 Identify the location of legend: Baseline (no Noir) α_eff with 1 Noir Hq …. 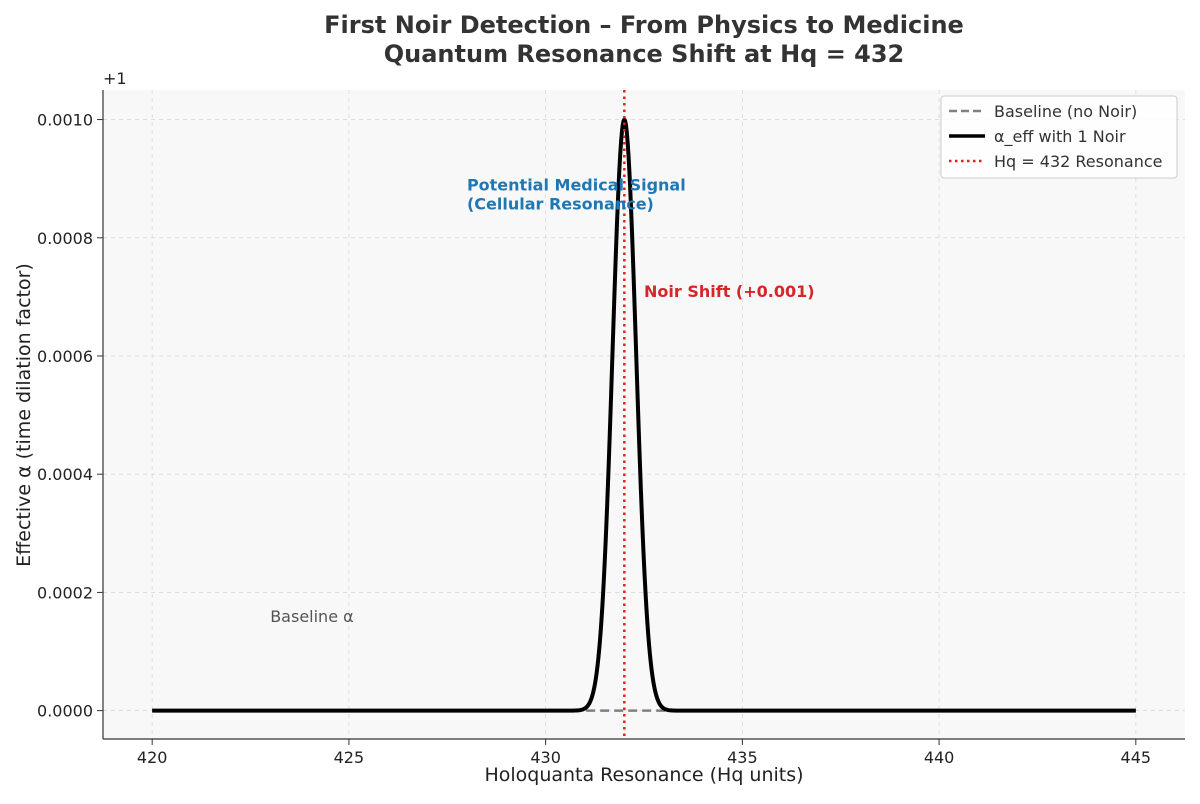
(1059, 137).